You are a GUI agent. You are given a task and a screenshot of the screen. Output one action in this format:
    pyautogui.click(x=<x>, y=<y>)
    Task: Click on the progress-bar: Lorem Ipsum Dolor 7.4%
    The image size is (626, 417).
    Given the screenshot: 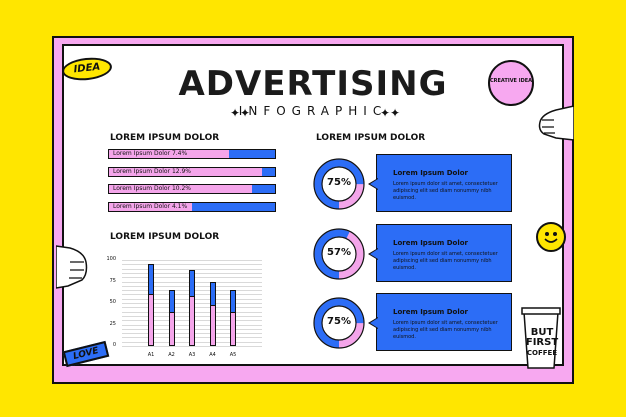 What is the action you would take?
    pyautogui.click(x=192, y=154)
    